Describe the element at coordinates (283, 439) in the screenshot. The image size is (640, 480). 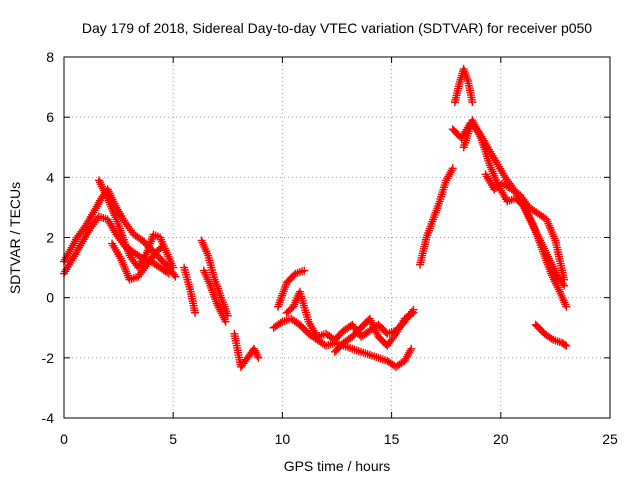
I see `x-tick-label: 10` at that location.